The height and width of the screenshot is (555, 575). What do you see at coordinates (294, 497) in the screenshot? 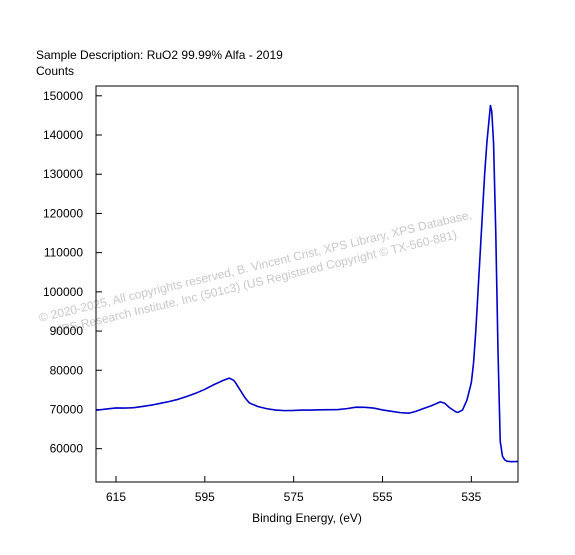
I see `x-tick-label: 575` at bounding box center [294, 497].